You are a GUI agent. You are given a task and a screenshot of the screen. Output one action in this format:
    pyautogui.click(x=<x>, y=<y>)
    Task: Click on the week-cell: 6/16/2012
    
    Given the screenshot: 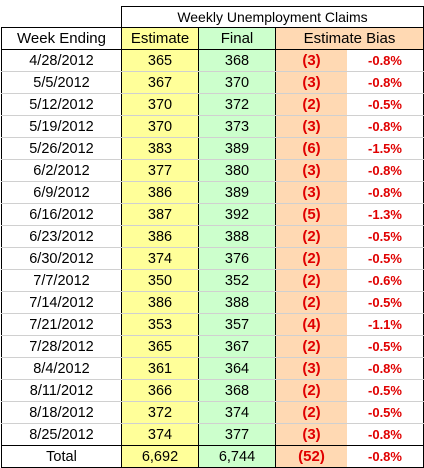 What is the action you would take?
    pyautogui.click(x=61, y=214)
    